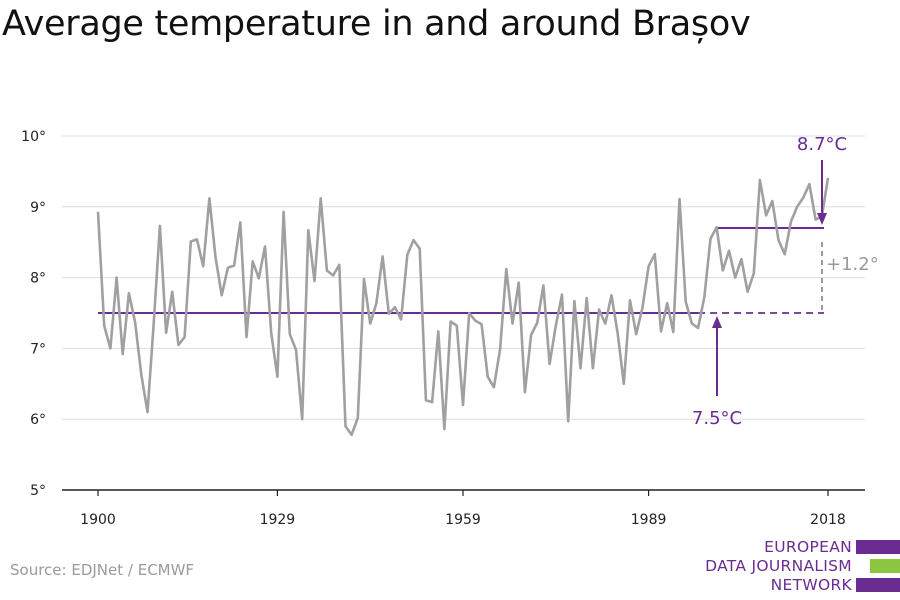  I want to click on y-tick-label: 10°, so click(33, 137).